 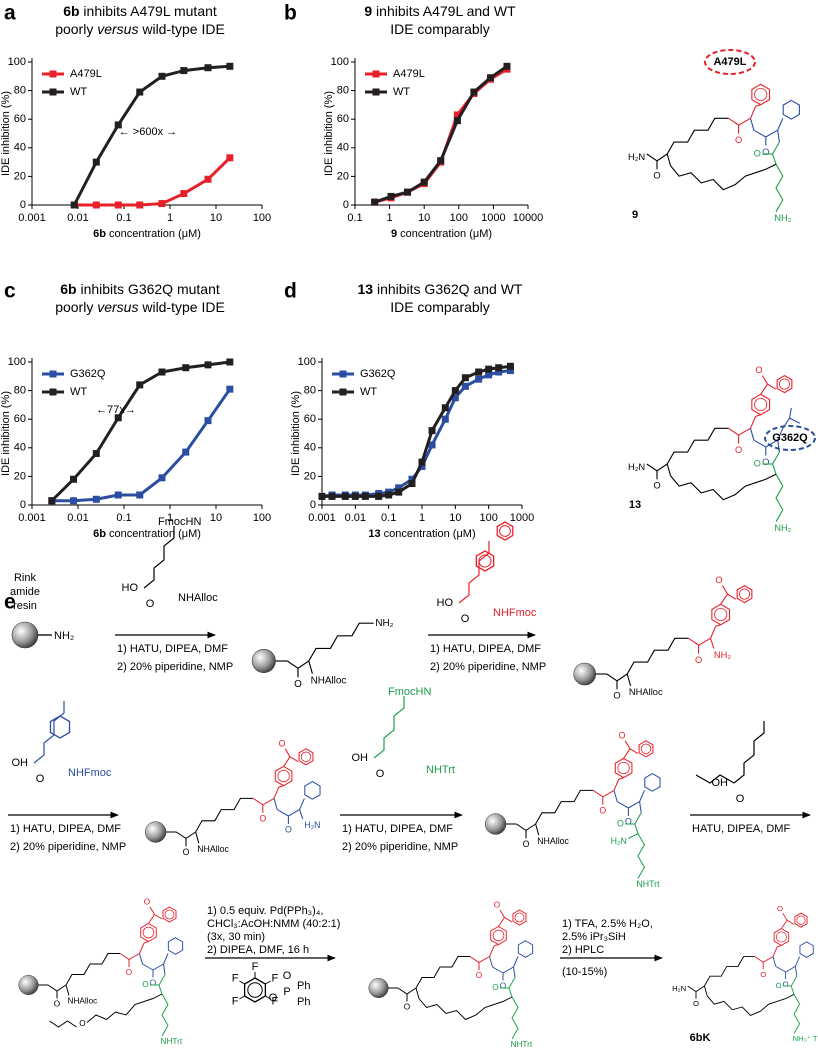 What do you see at coordinates (23, 505) in the screenshot?
I see `y-tick-label: 0` at bounding box center [23, 505].